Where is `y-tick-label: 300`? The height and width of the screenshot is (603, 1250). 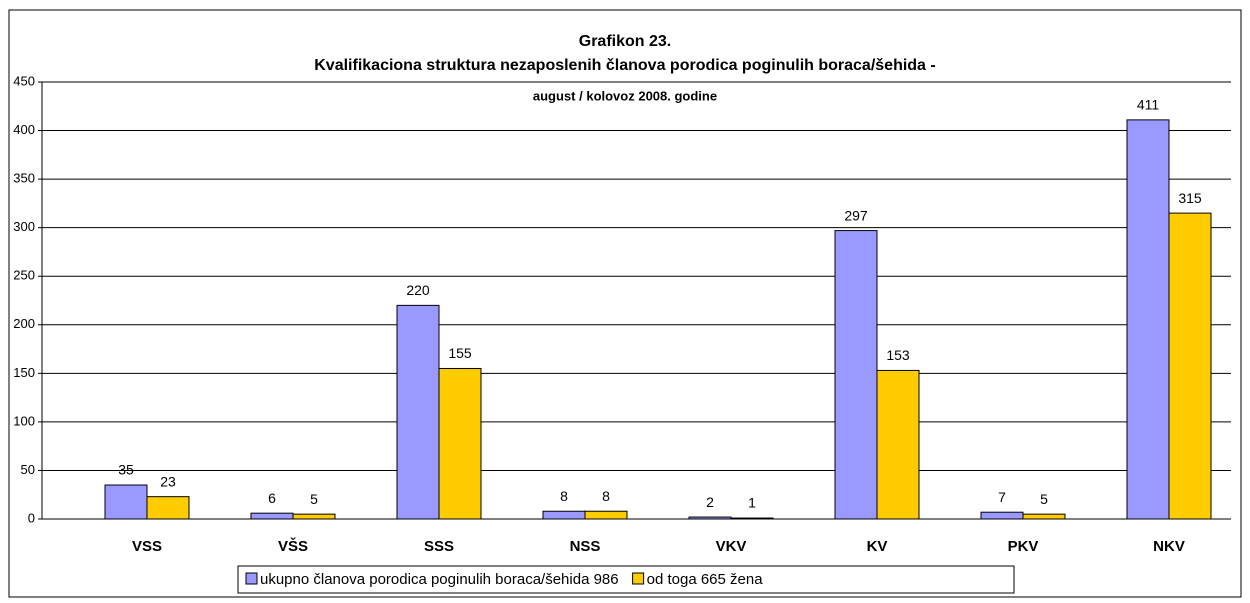 y-tick-label: 300 is located at coordinates (24, 226).